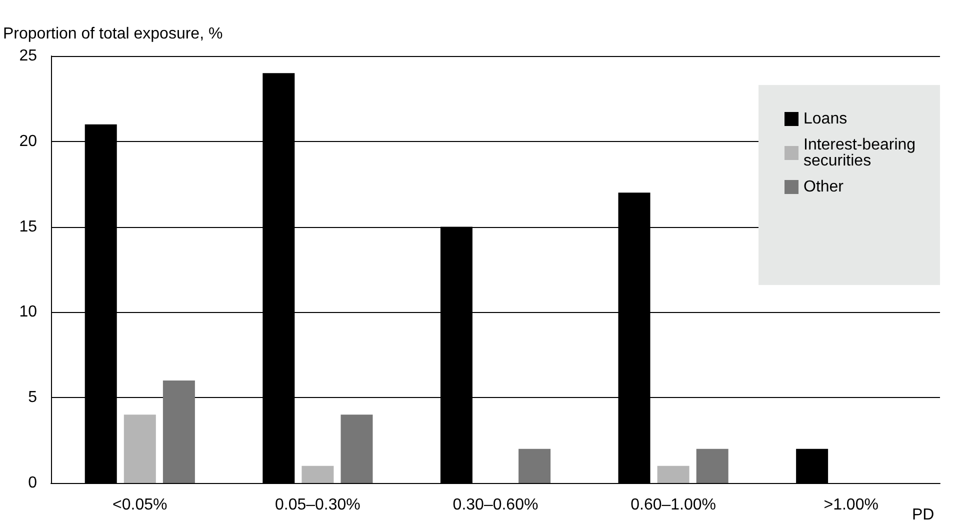 The image size is (956, 523). I want to click on y-axis-title: Proportion of total exposure, %, so click(113, 34).